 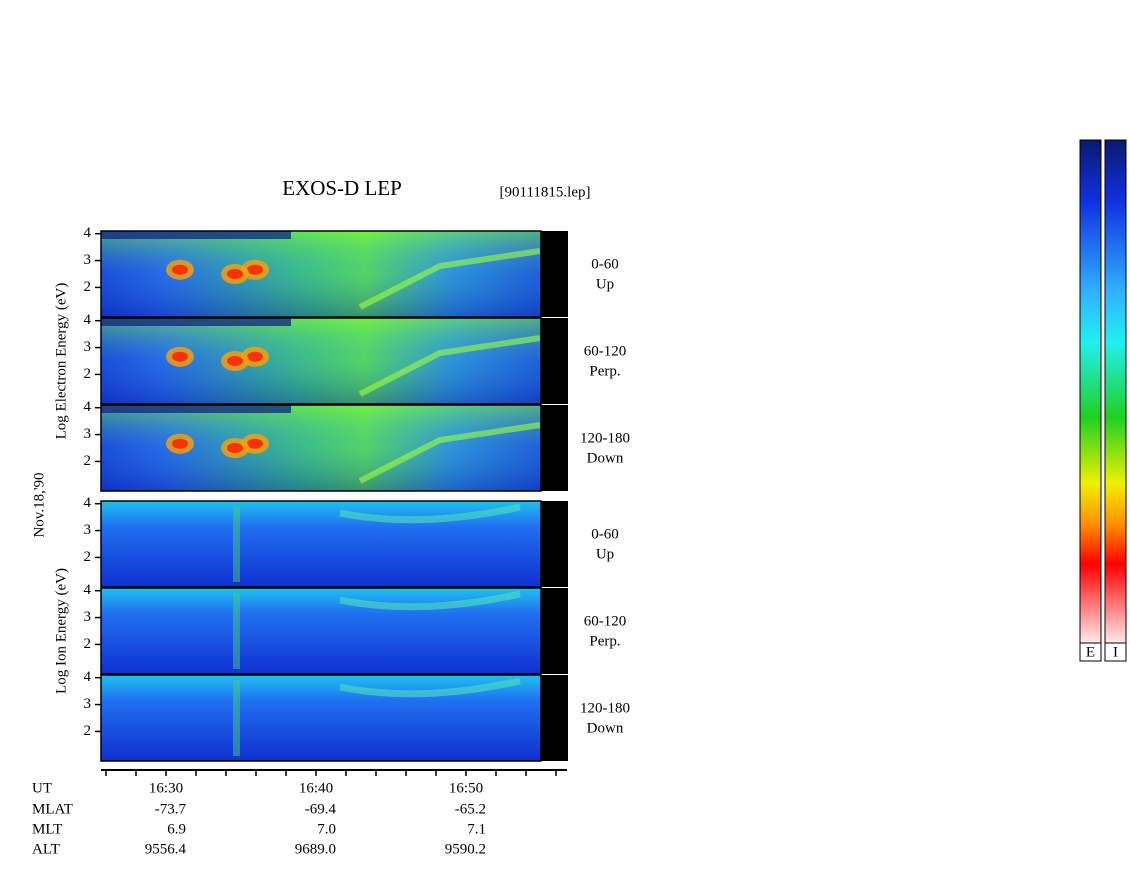 What do you see at coordinates (52, 809) in the screenshot?
I see `row-label: MLAT` at bounding box center [52, 809].